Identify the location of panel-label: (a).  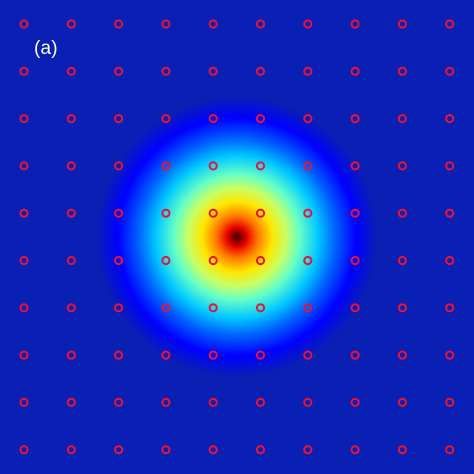
(46, 48).